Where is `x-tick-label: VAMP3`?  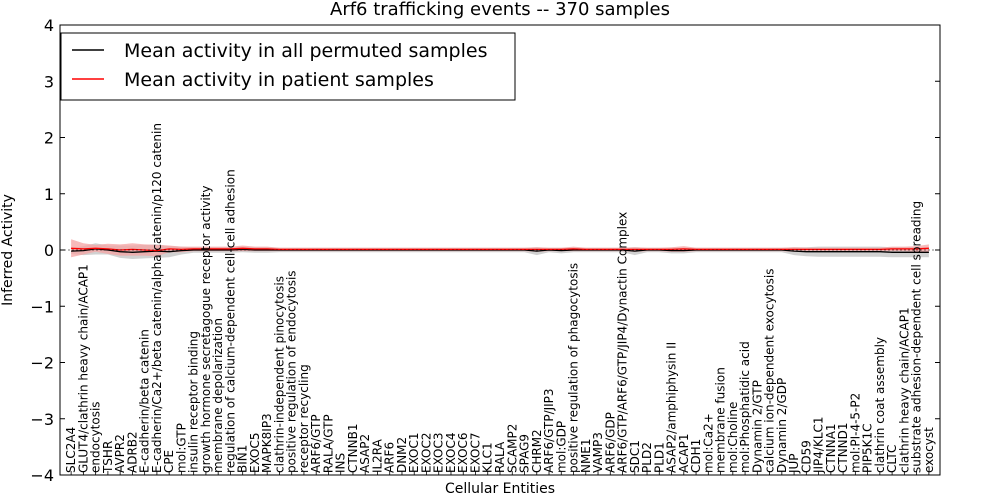 x-tick-label: VAMP3 is located at coordinates (598, 452).